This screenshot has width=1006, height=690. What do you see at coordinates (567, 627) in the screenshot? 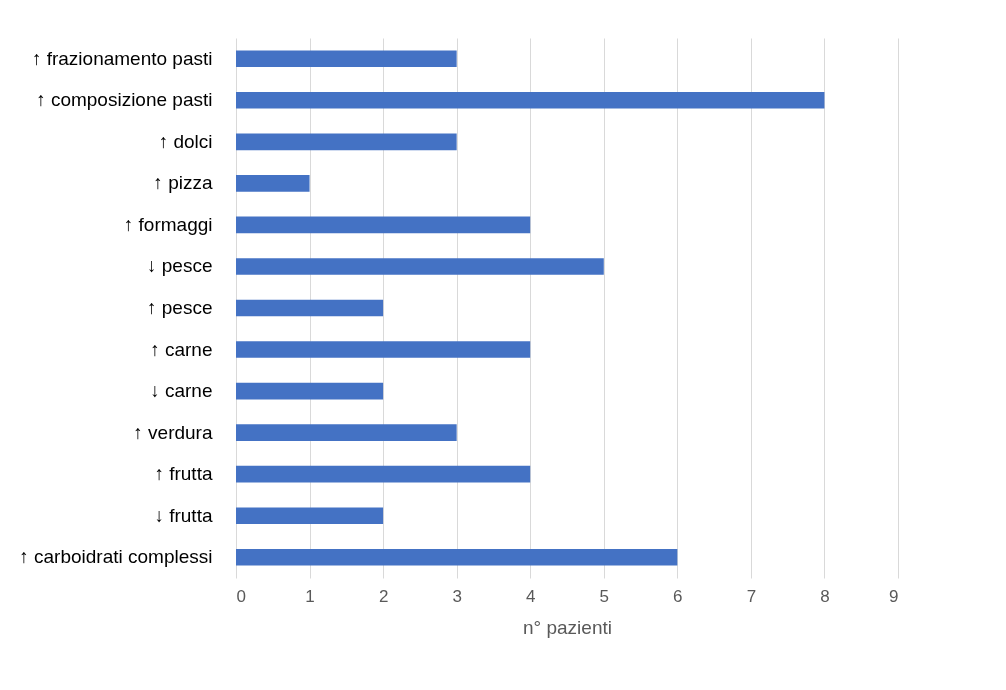
I see `x-axis-title: n° pazienti` at bounding box center [567, 627].